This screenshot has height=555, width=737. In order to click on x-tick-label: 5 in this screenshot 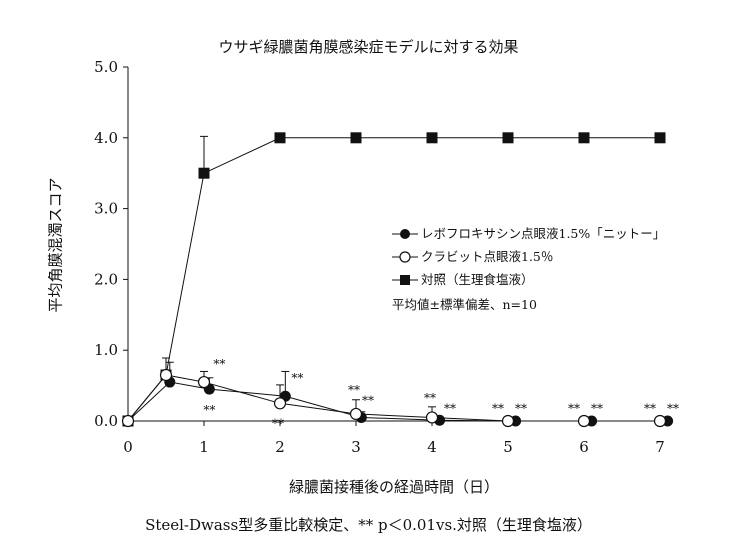, I will do `click(508, 447)`.